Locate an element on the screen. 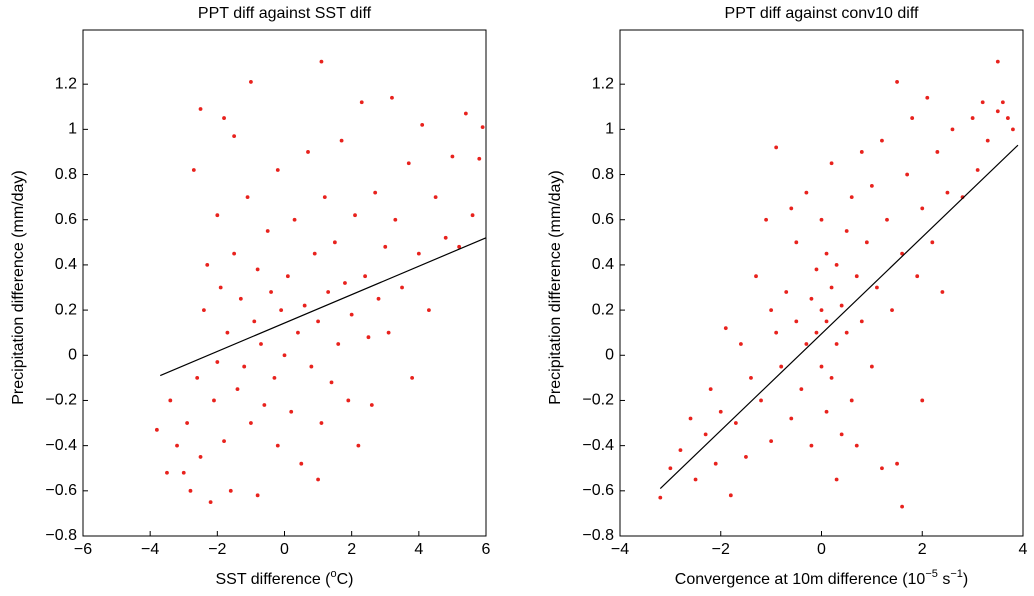 Image resolution: width=1034 pixels, height=596 pixels. y-tick-label: 0 is located at coordinates (609, 354).